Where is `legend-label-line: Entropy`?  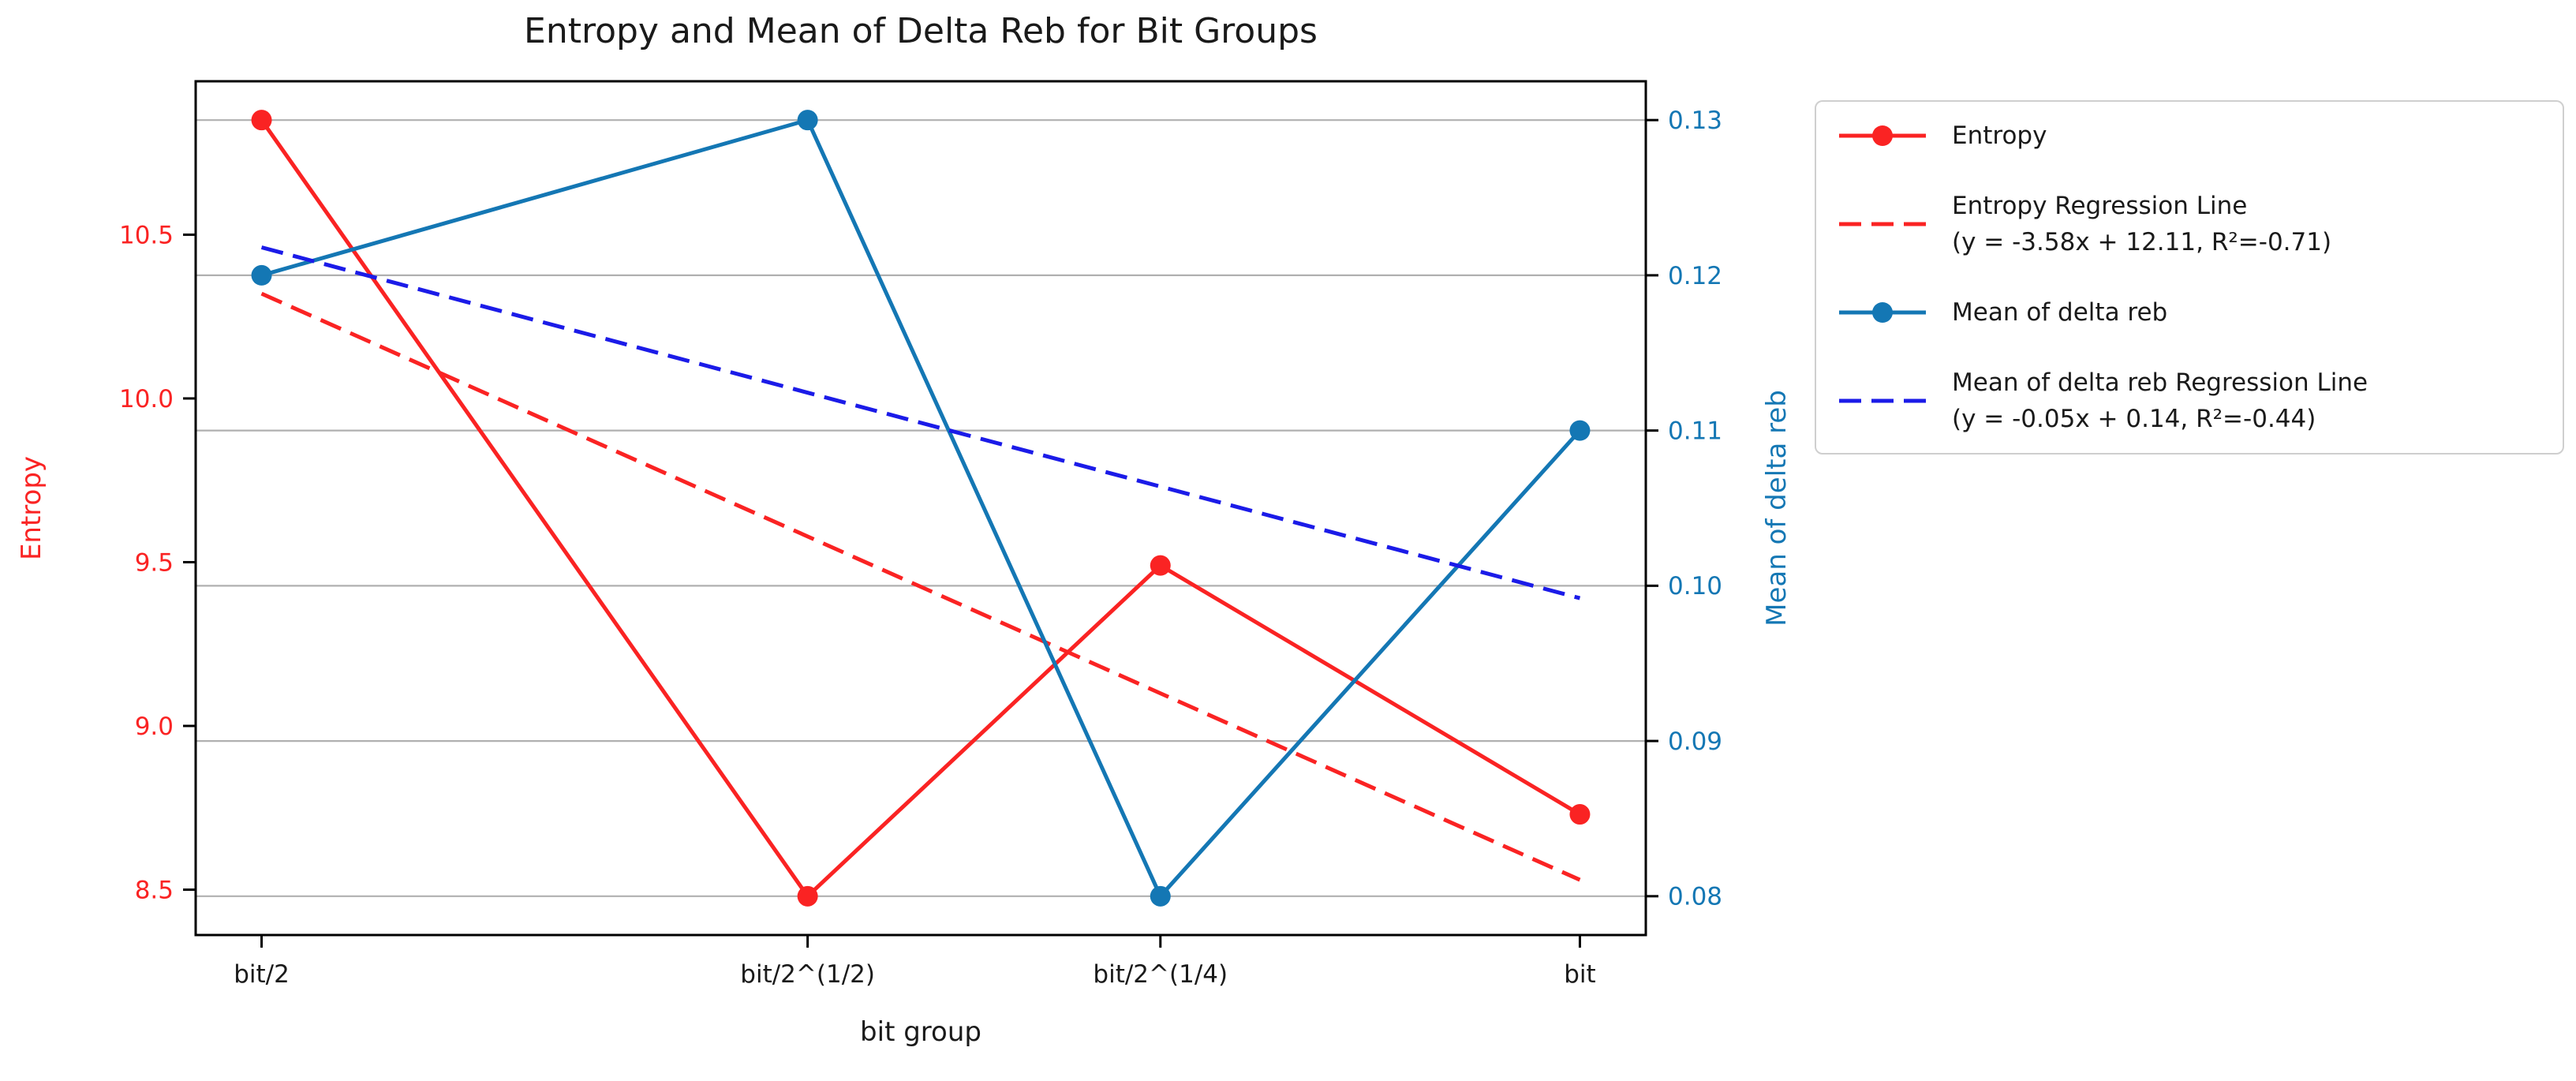
legend-label-line: Entropy is located at coordinates (1999, 136).